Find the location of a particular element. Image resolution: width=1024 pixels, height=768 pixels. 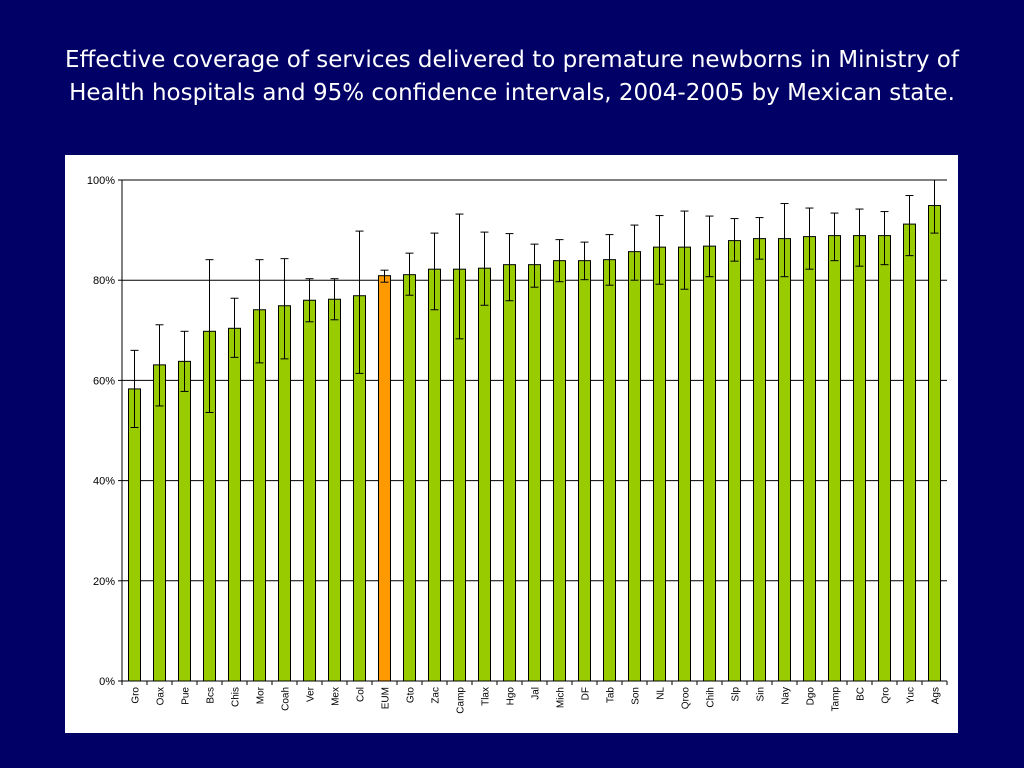

x-tick-label-slp: Slp is located at coordinates (736, 694).